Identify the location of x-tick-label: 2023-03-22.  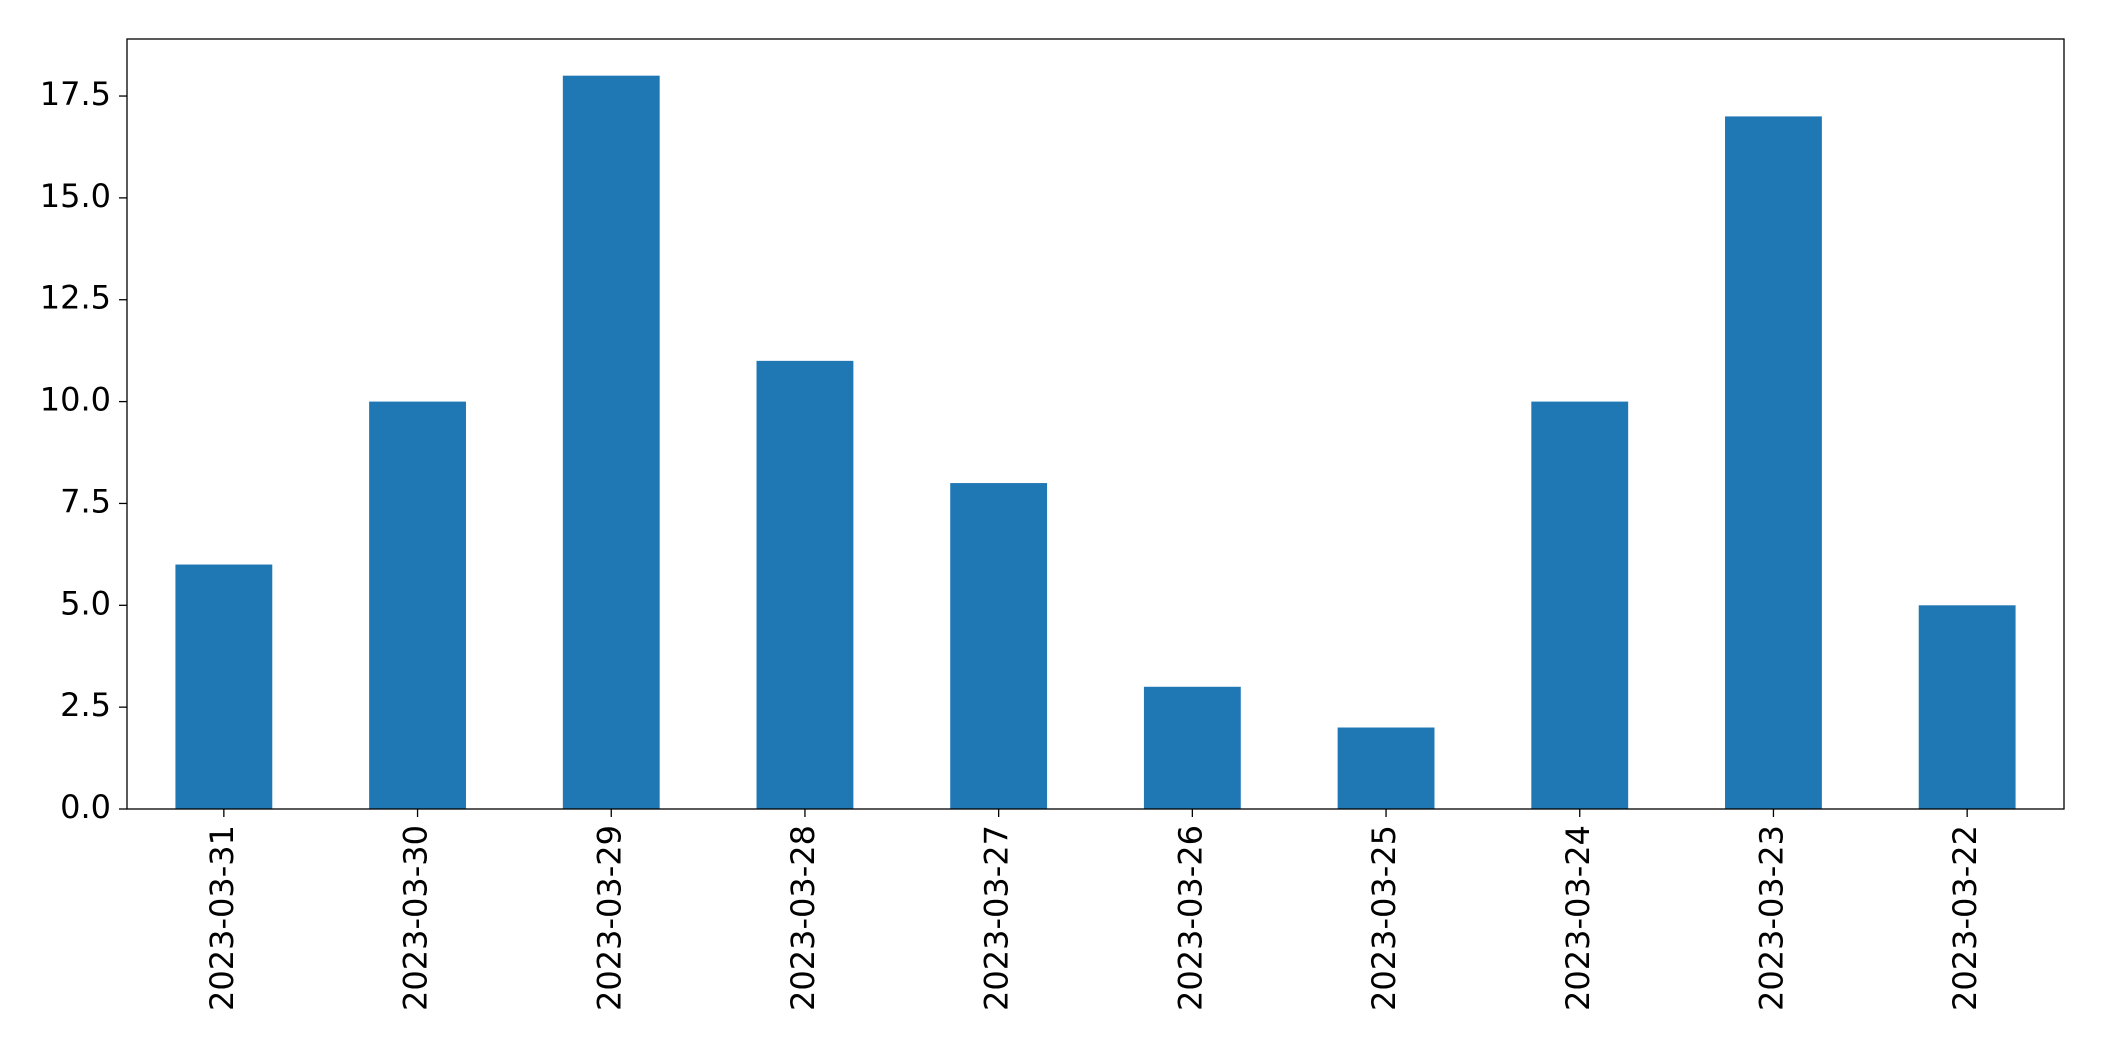
(1965, 918).